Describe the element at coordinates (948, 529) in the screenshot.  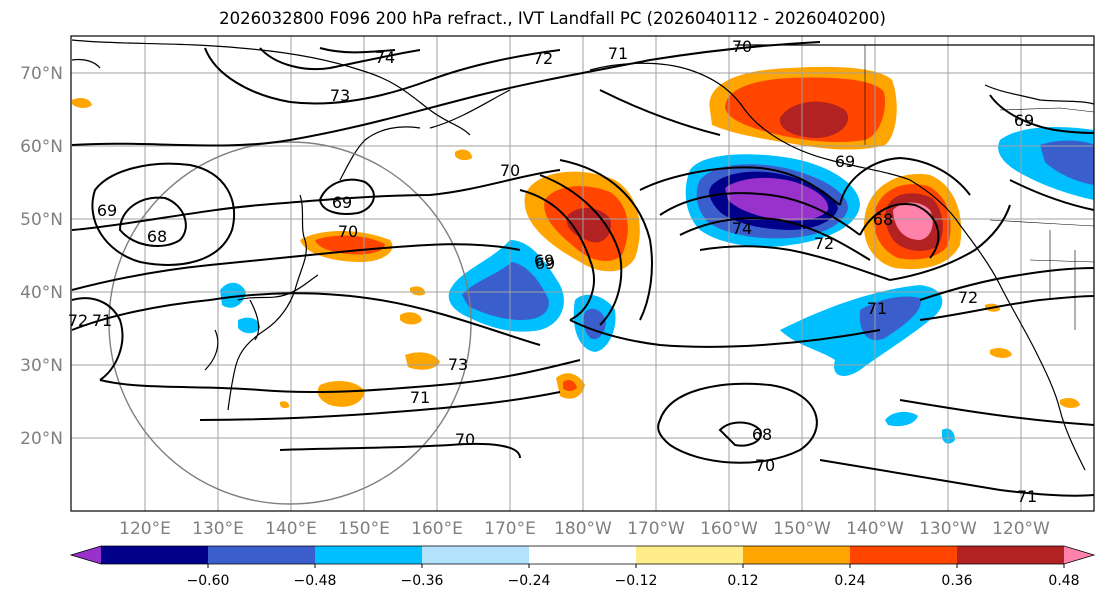
I see `lon-label: 130°W` at that location.